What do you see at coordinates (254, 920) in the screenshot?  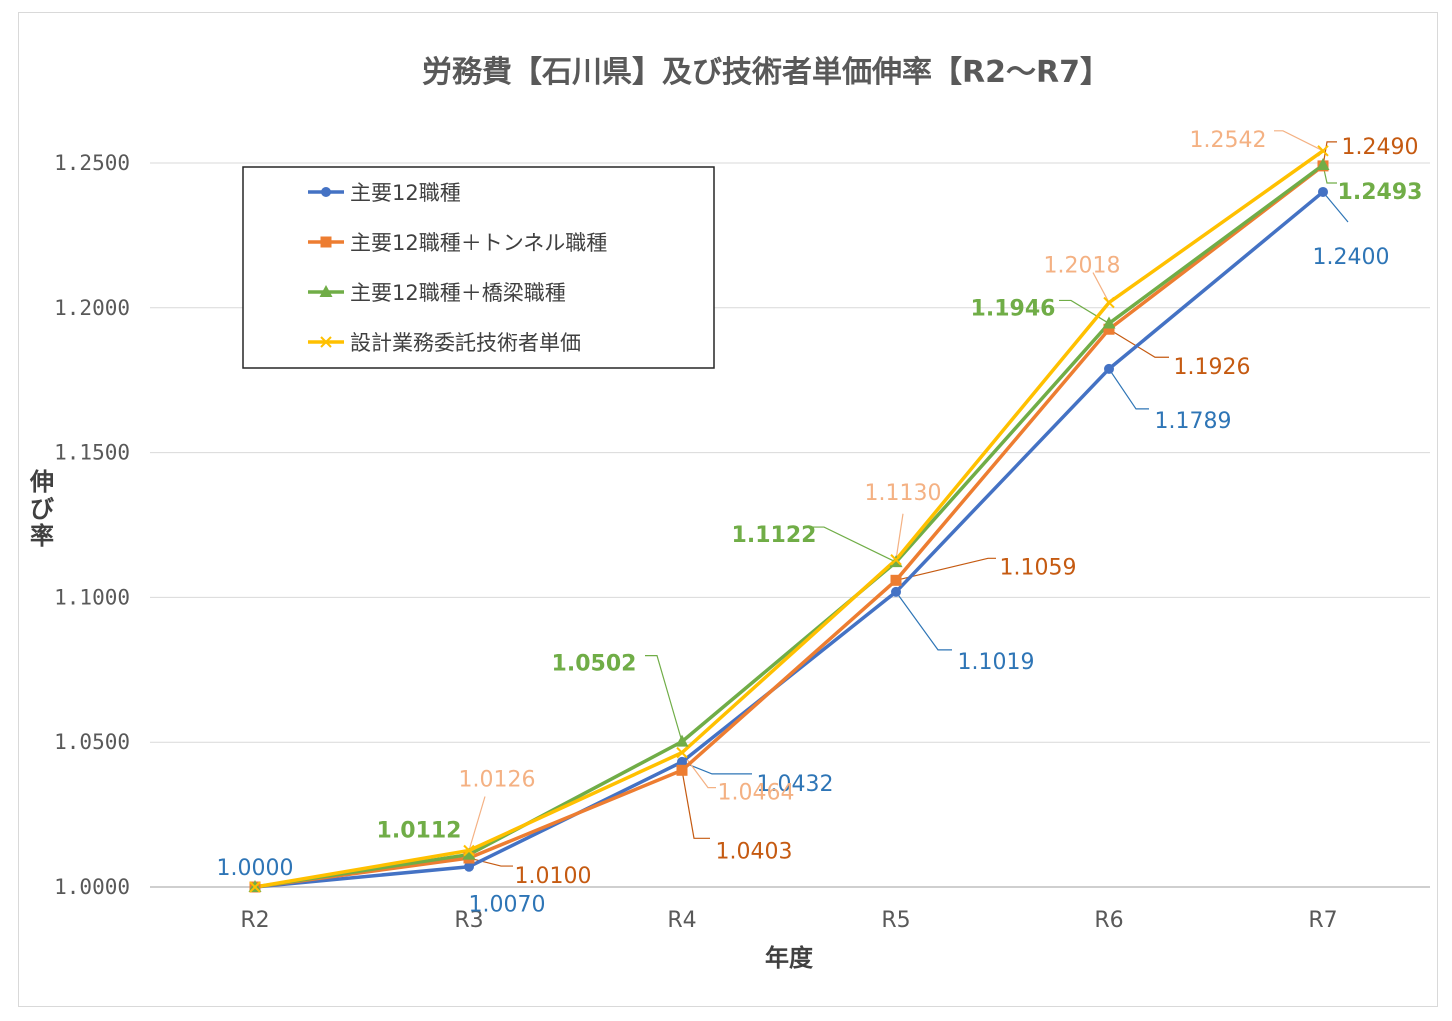 I see `x-tick-label: R2` at bounding box center [254, 920].